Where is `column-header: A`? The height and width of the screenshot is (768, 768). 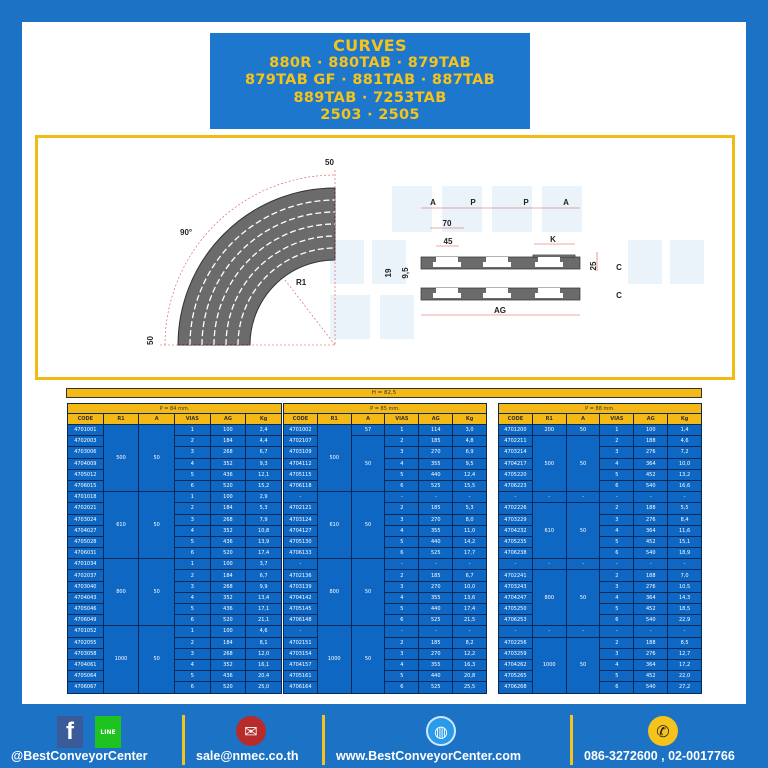
column-header: A is located at coordinates (583, 419).